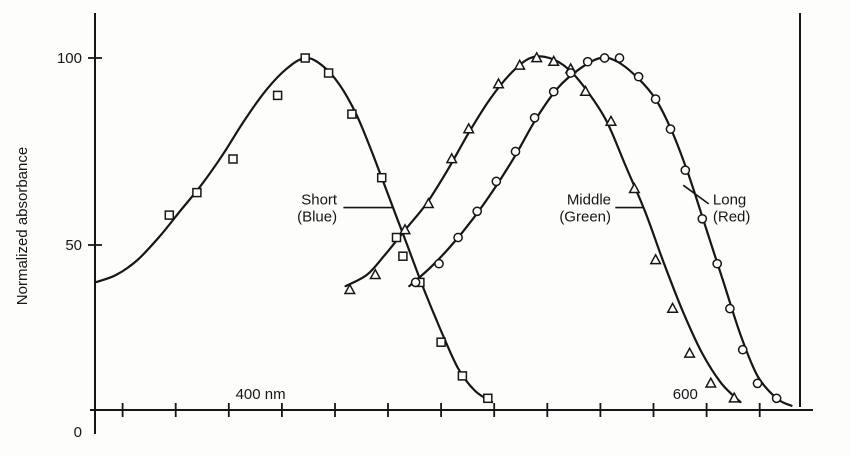 The height and width of the screenshot is (457, 850). Describe the element at coordinates (317, 209) in the screenshot. I see `annotation-label: Short (Blue)` at that location.